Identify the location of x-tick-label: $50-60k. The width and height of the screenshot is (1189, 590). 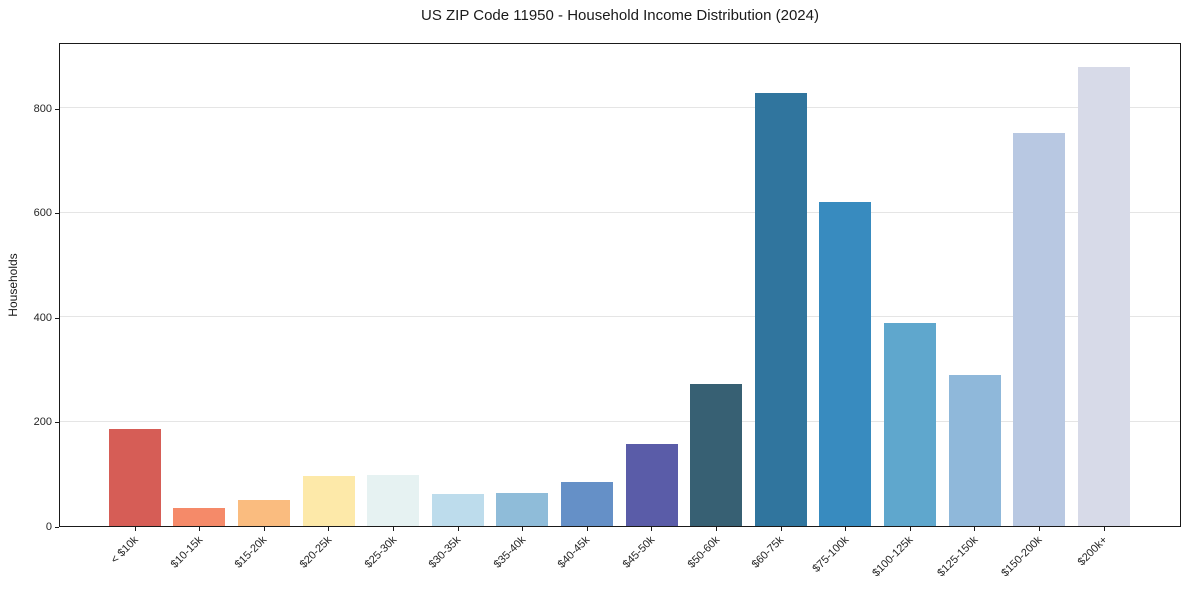
(703, 552).